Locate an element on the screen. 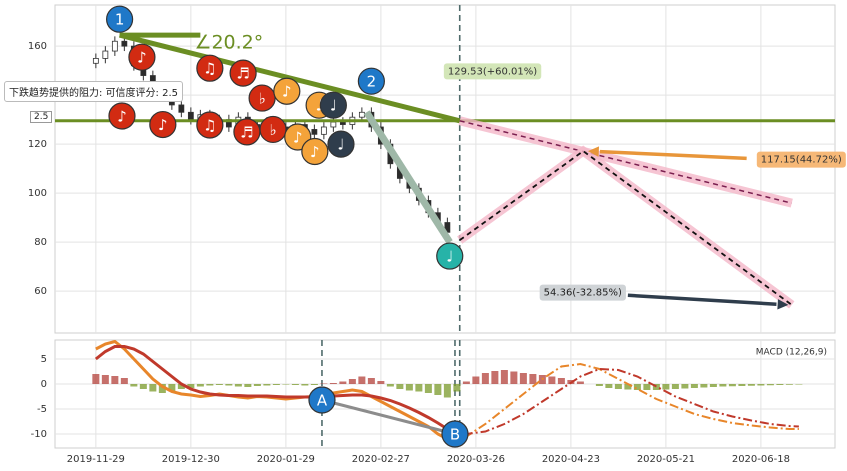 This screenshot has height=471, width=847. y-tick-label: 60 is located at coordinates (40, 291).